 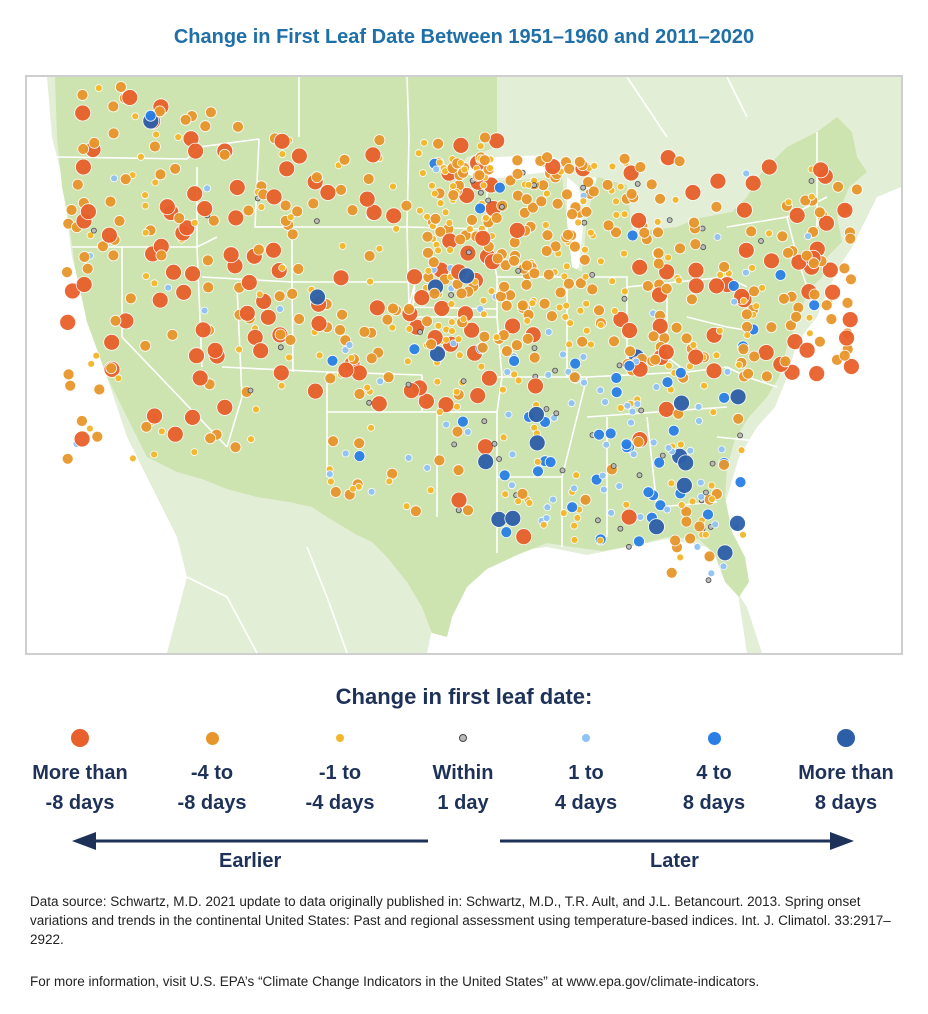 What do you see at coordinates (250, 861) in the screenshot?
I see `earlier-label: Earlier` at bounding box center [250, 861].